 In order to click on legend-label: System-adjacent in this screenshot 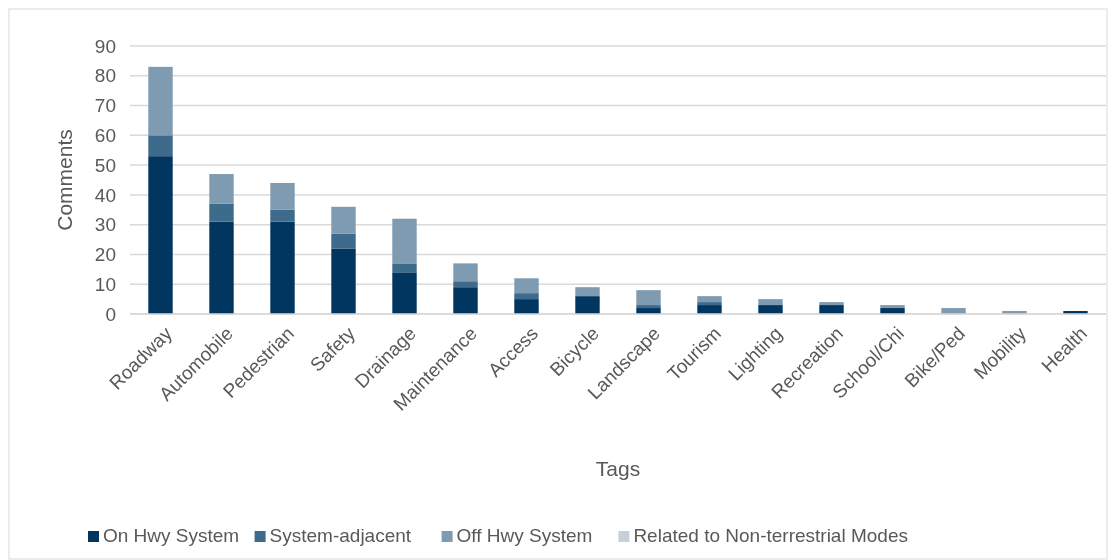, I will do `click(340, 535)`.